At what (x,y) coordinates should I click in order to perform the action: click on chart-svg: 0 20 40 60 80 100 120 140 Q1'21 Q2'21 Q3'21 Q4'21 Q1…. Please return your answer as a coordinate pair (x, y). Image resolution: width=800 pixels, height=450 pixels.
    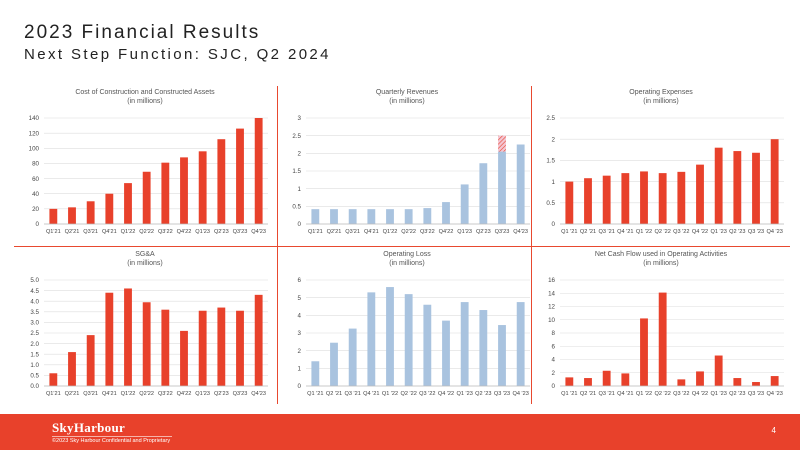
    Looking at the image, I should click on (148, 175).